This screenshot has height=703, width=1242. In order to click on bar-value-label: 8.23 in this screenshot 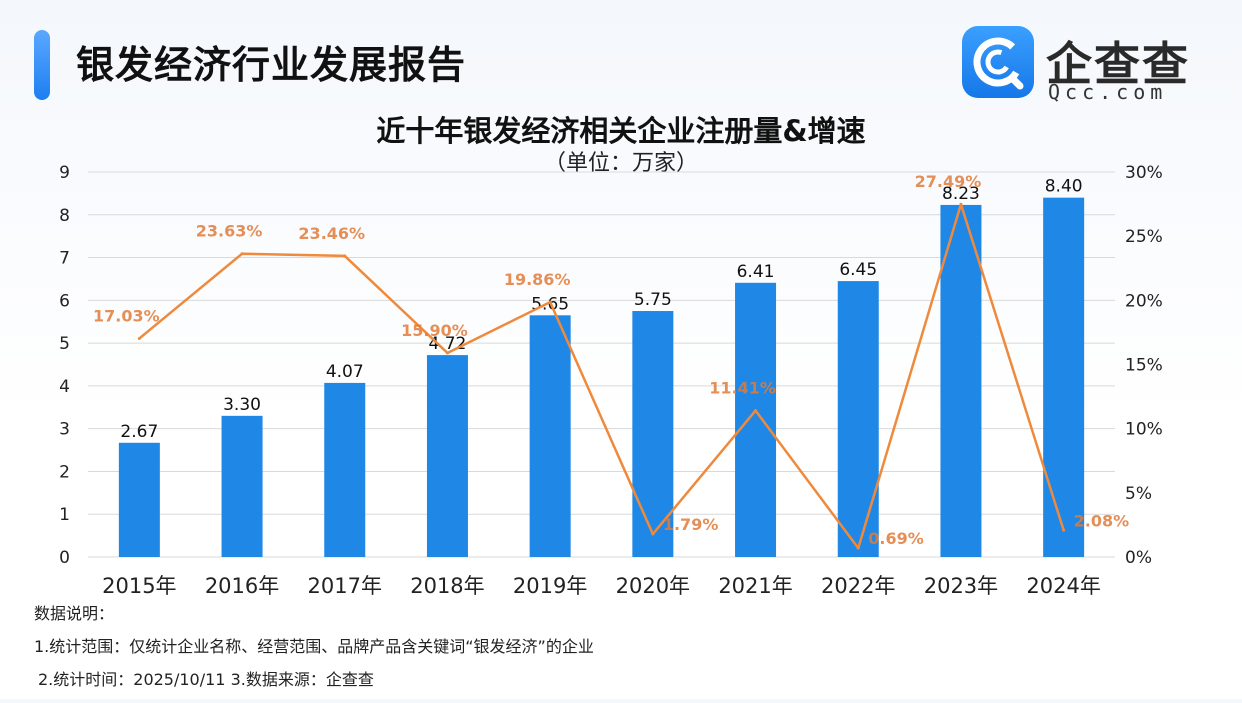, I will do `click(961, 194)`.